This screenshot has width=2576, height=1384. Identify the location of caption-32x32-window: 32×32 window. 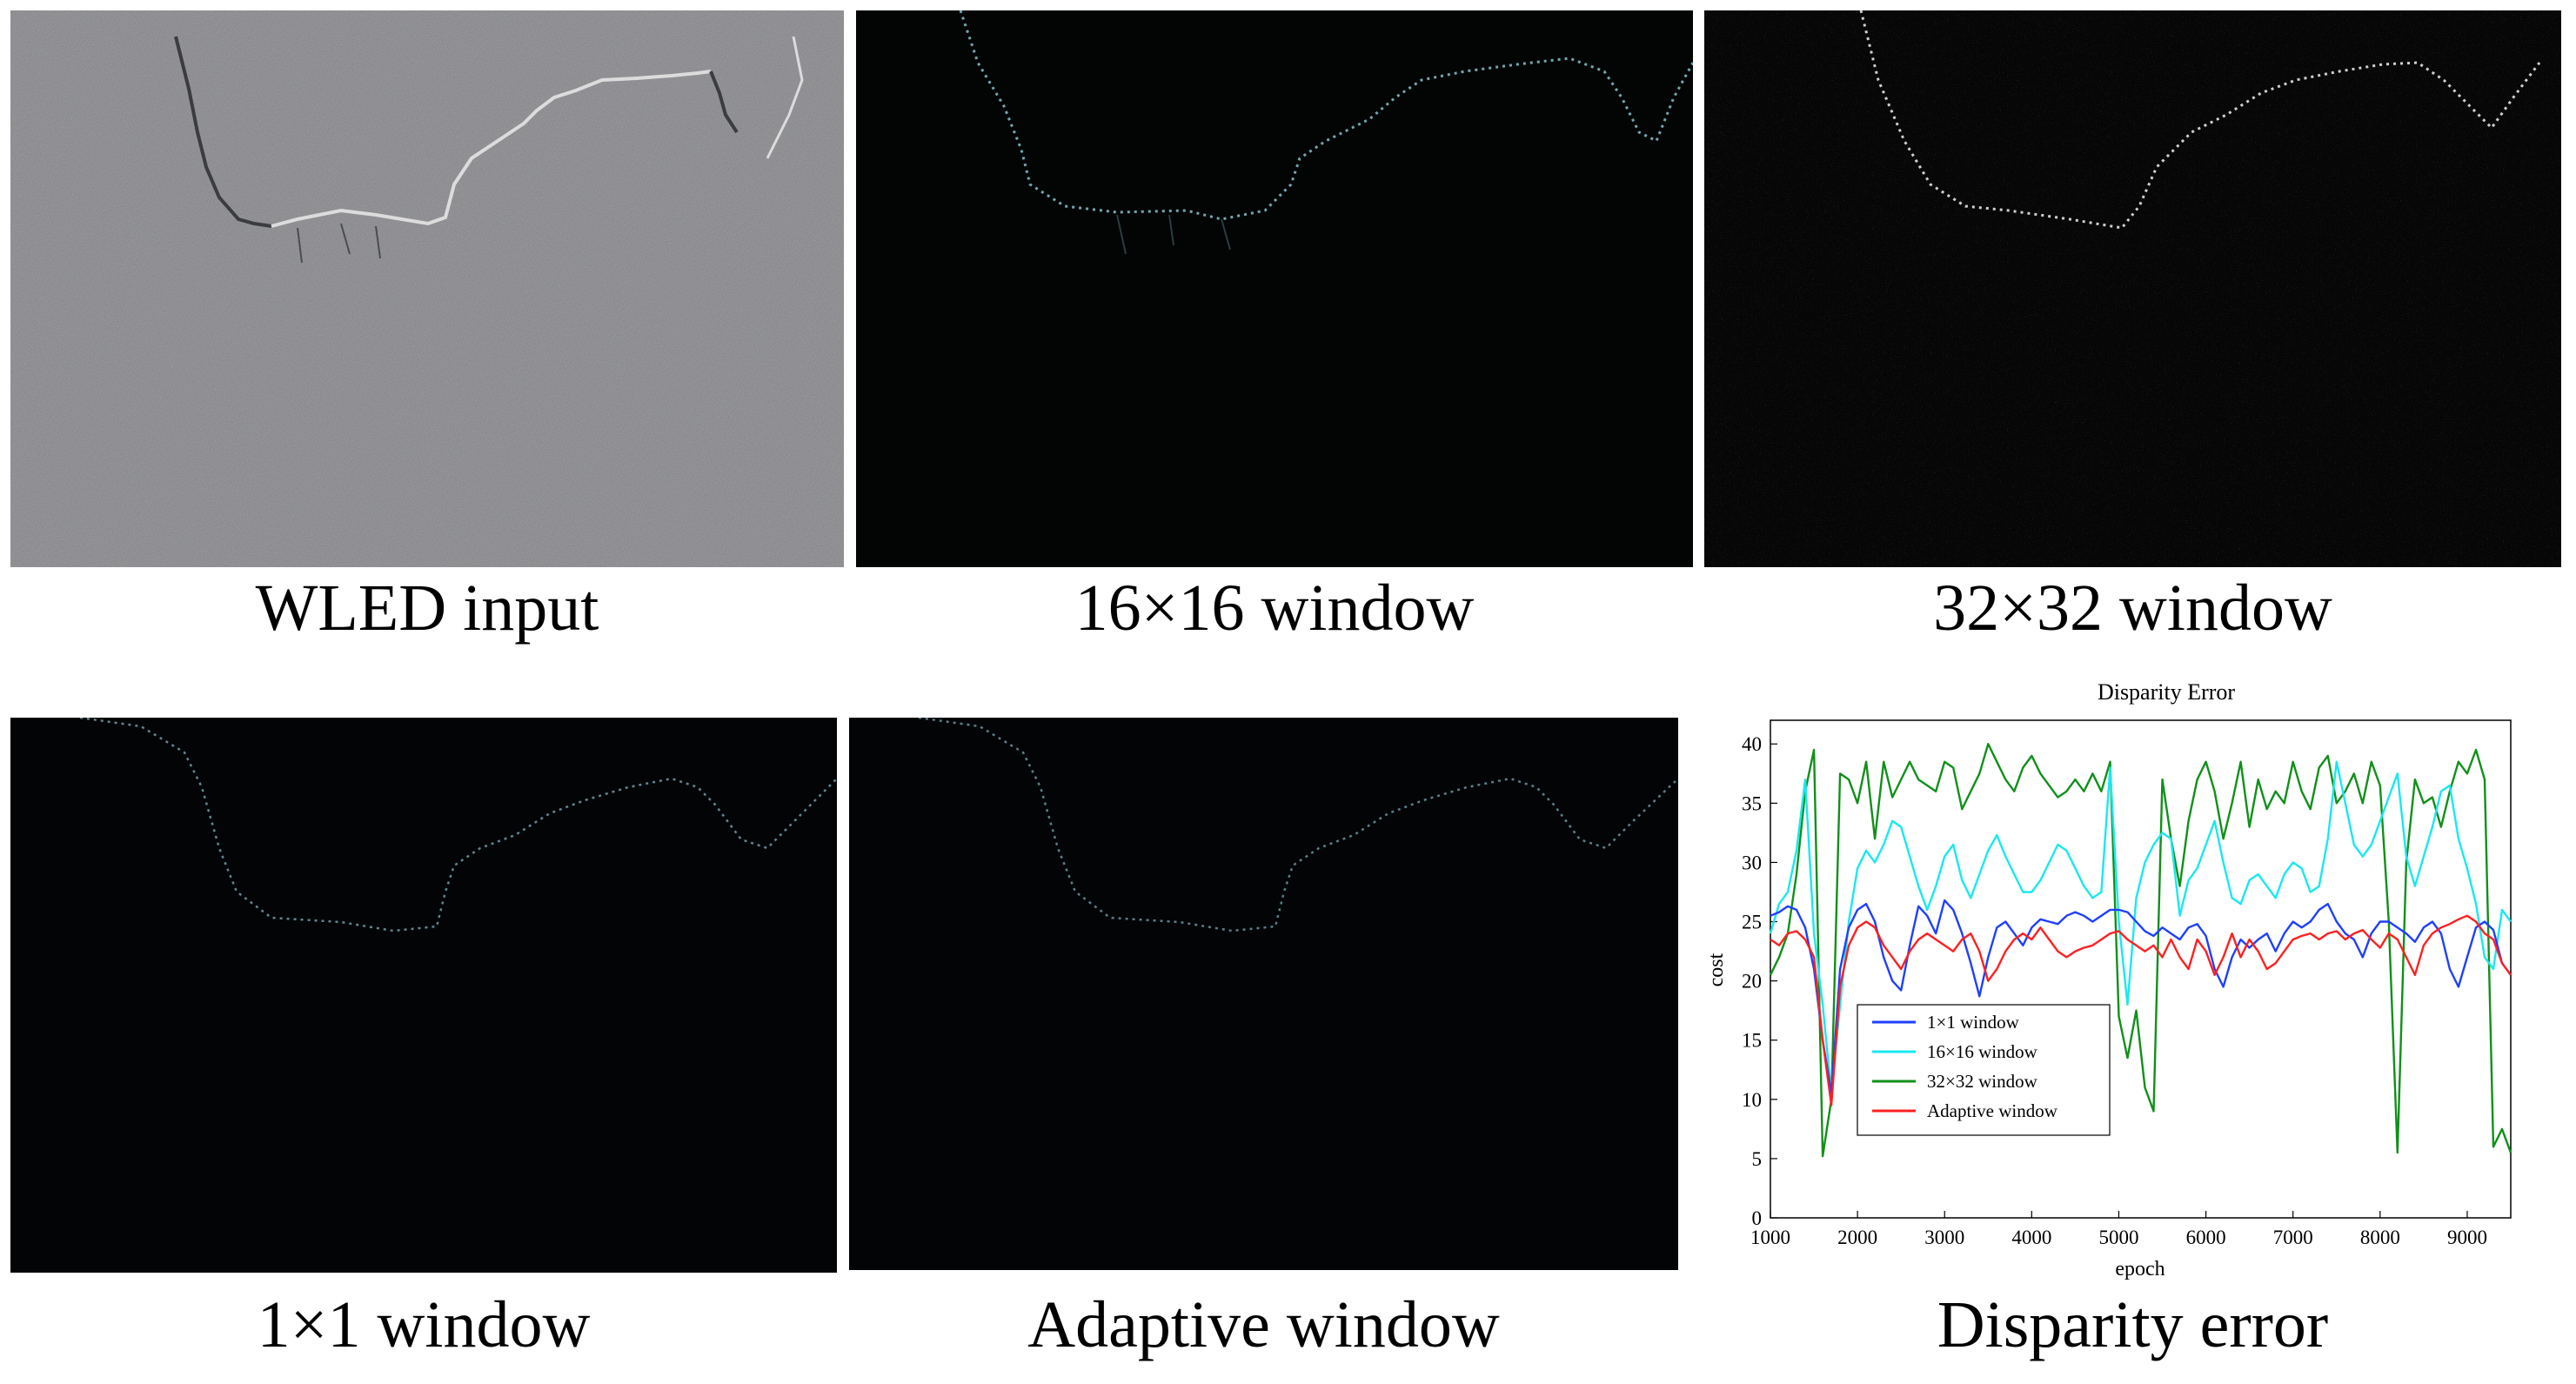
(2132, 608).